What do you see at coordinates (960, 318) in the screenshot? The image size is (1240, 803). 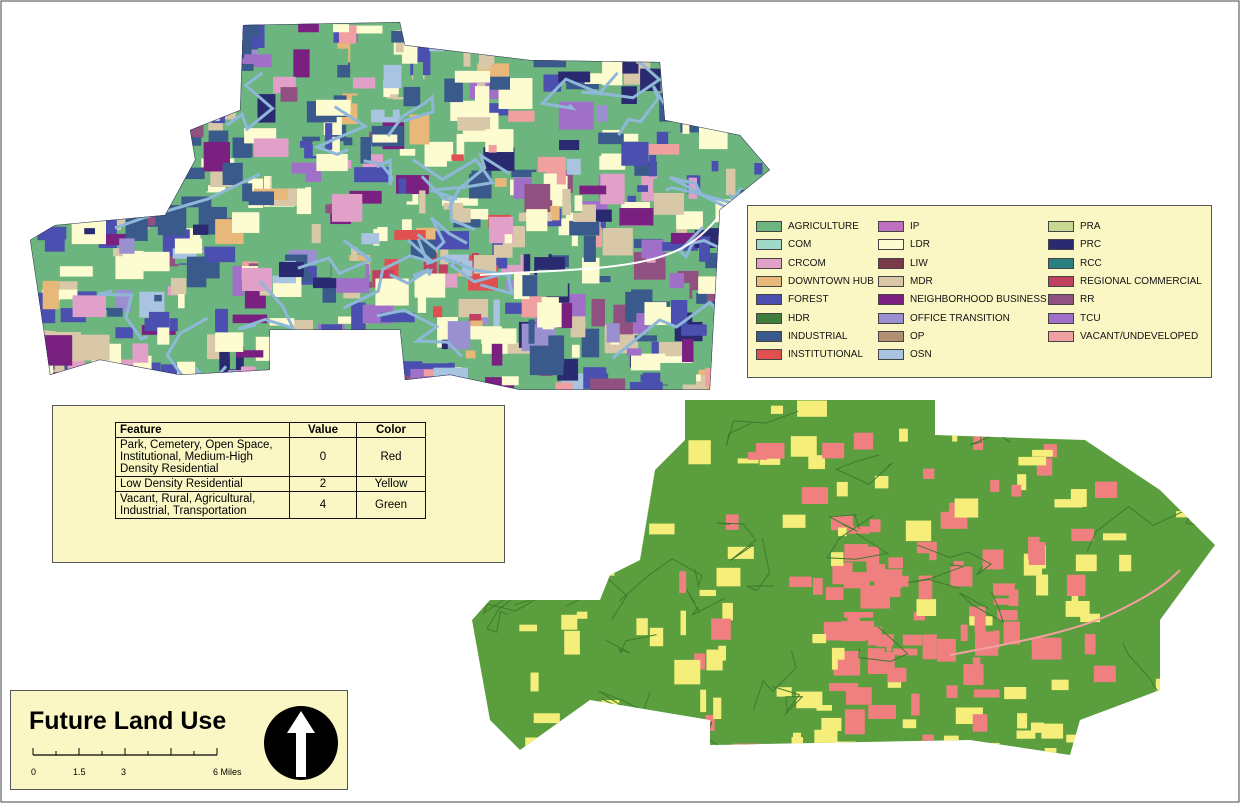 I see `legend-label: OFFICE TRANSITION` at bounding box center [960, 318].